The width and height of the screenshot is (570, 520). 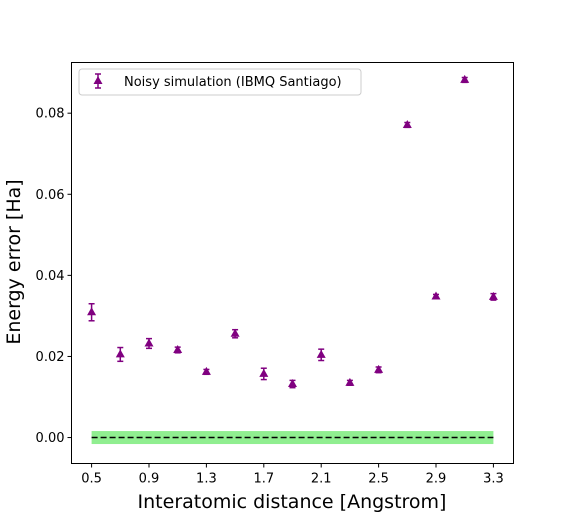 What do you see at coordinates (292, 438) in the screenshot?
I see `chemical-accuracy-band-layer` at bounding box center [292, 438].